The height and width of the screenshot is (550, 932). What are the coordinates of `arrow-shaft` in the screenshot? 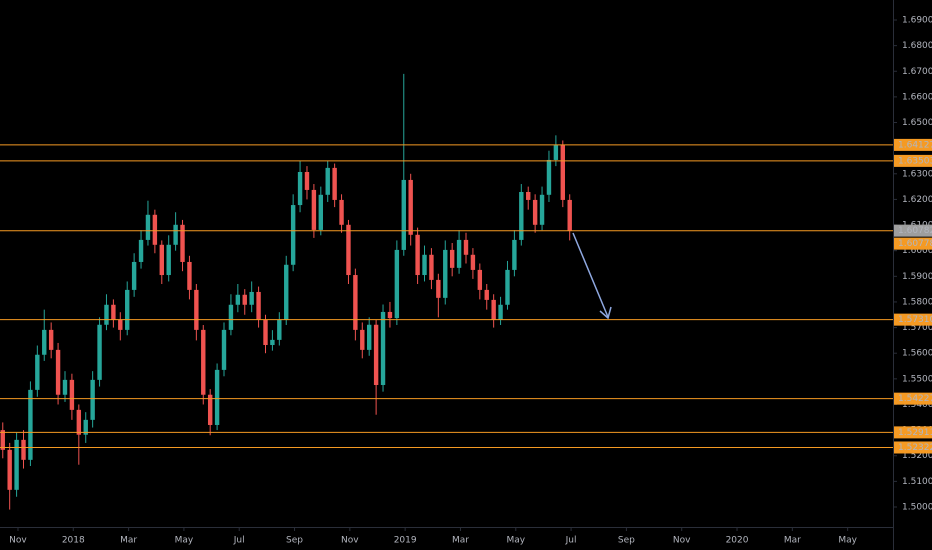 It's located at (590, 275).